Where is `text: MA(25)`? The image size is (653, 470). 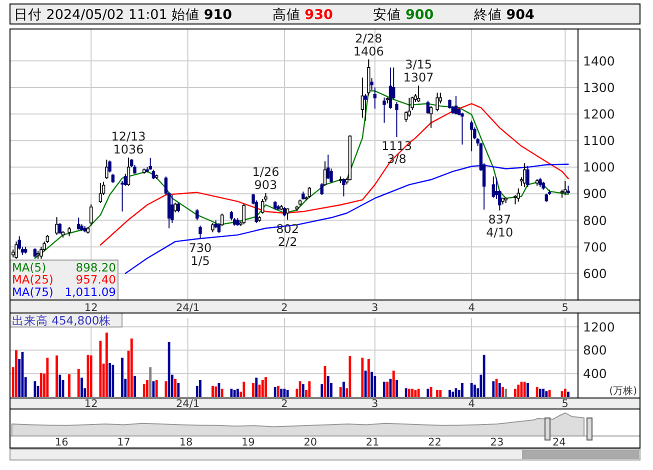 text: MA(25) is located at coordinates (33, 279).